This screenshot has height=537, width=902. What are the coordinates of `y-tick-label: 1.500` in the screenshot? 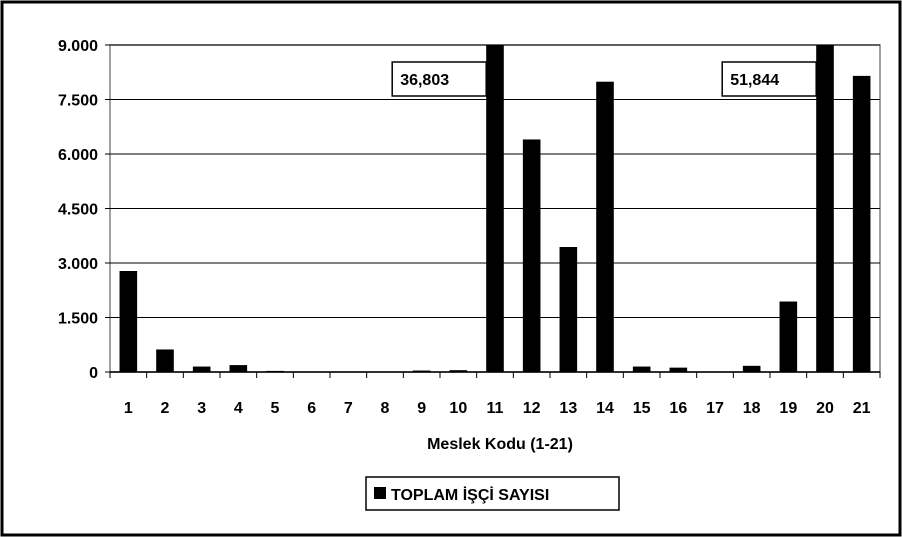 It's located at (78, 319).